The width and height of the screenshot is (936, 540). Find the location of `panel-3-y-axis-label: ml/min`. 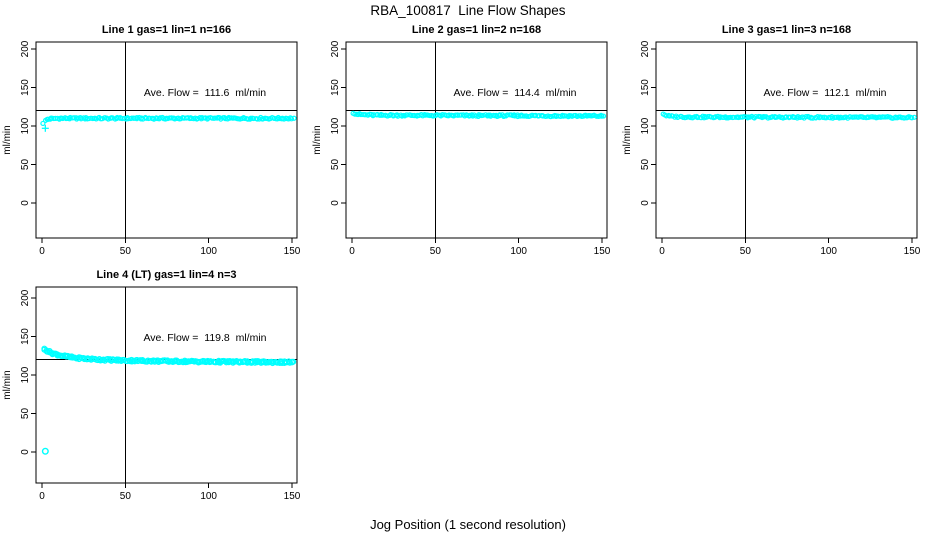

panel-3-y-axis-label: ml/min is located at coordinates (627, 140).